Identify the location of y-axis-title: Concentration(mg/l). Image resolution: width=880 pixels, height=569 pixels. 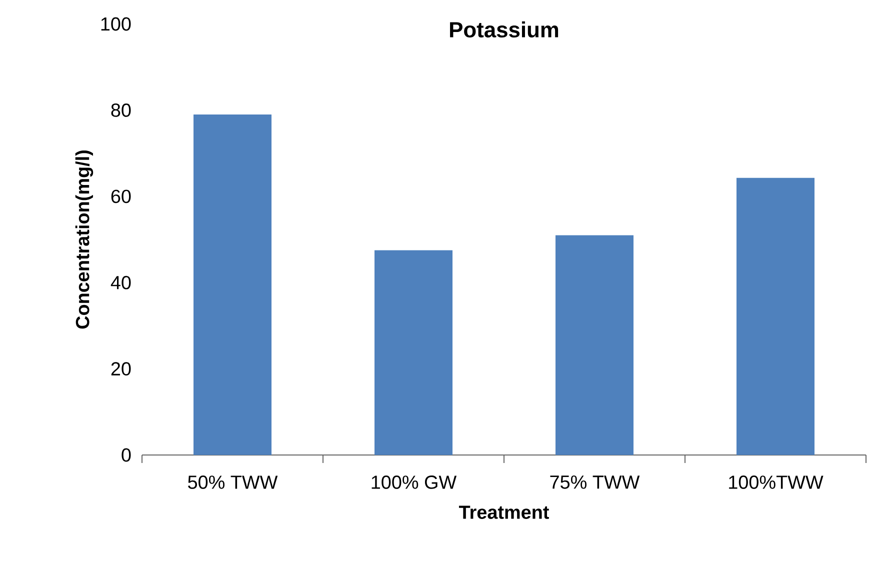
(84, 239).